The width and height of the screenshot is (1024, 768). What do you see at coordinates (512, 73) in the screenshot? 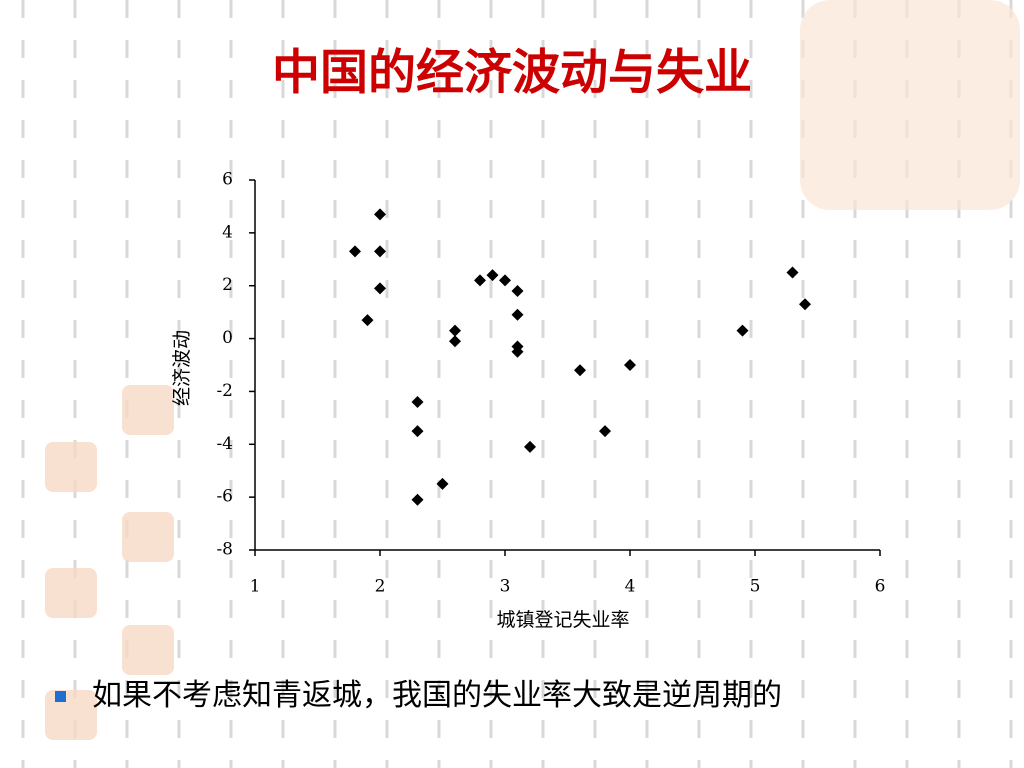
I see `slide-title: 中国的经济波动与失业` at bounding box center [512, 73].